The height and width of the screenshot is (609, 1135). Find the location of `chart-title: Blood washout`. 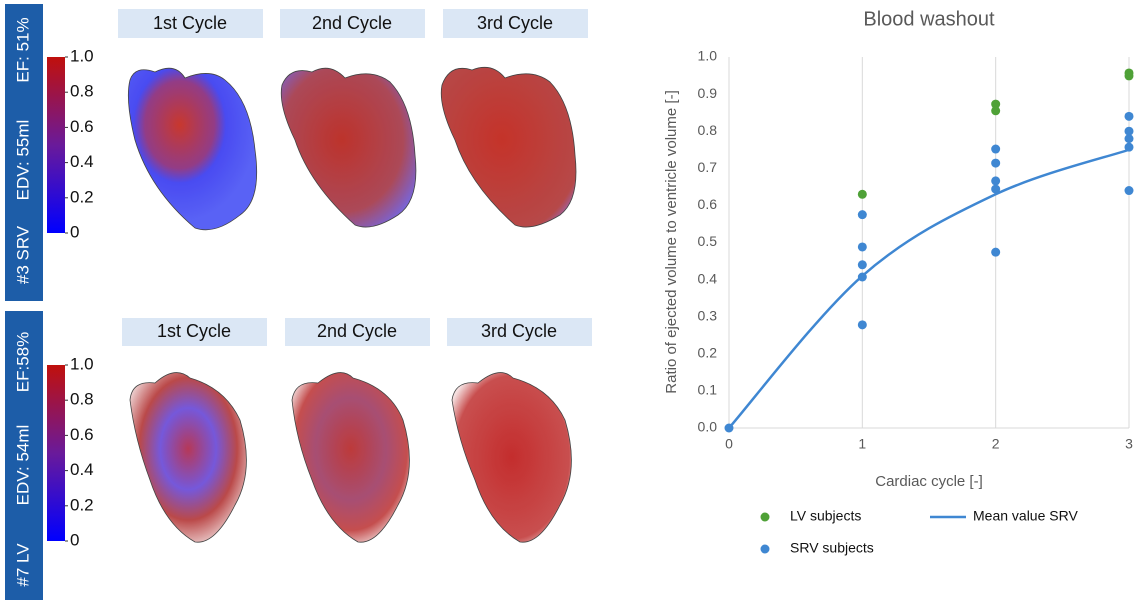

chart-title: Blood washout is located at coordinates (929, 19).